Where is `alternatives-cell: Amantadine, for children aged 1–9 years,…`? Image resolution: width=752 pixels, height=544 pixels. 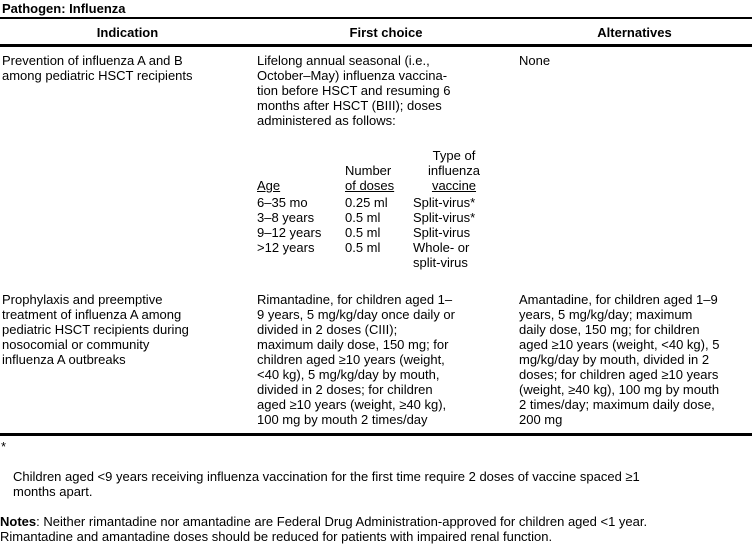 alternatives-cell: Amantadine, for children aged 1–9 years,… is located at coordinates (619, 359).